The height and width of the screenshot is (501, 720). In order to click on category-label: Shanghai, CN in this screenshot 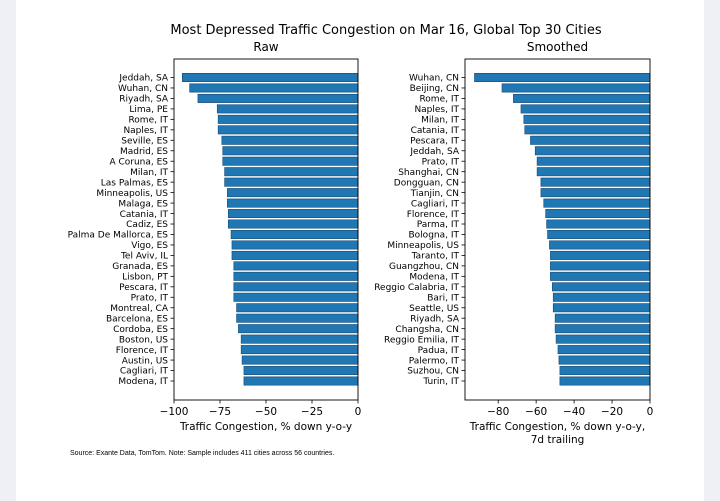, I will do `click(428, 173)`.